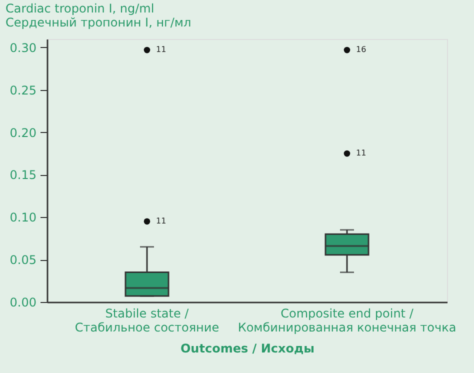 The height and width of the screenshot is (373, 474). What do you see at coordinates (23, 260) in the screenshot?
I see `y-tick-label: 0.05` at bounding box center [23, 260].